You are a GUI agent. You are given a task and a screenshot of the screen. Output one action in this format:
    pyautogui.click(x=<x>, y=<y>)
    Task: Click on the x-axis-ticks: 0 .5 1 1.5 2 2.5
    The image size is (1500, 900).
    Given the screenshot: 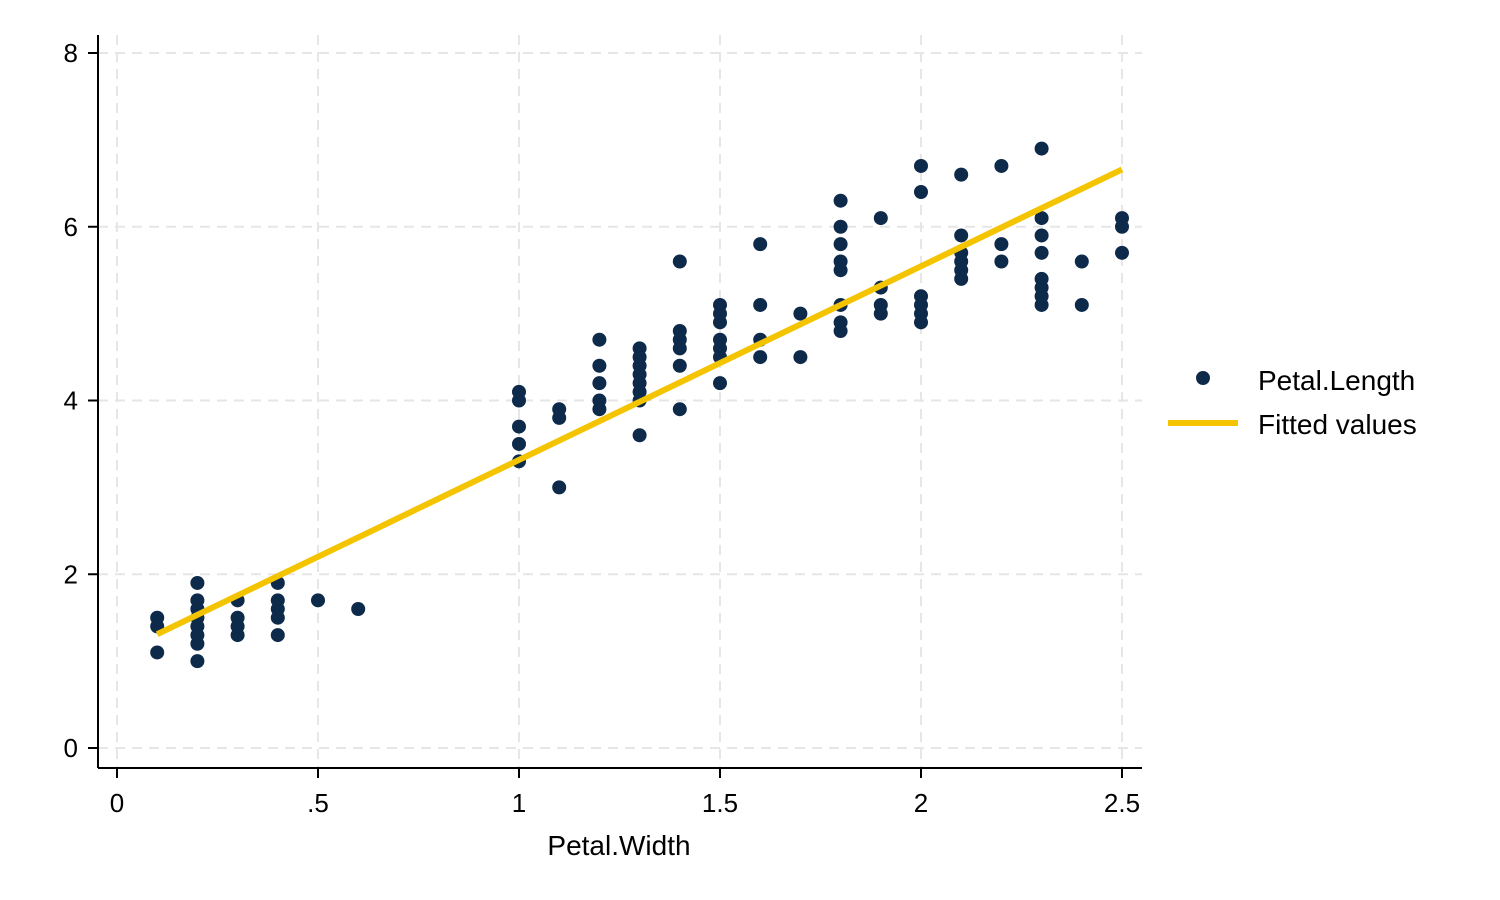 What is the action you would take?
    pyautogui.click(x=625, y=793)
    